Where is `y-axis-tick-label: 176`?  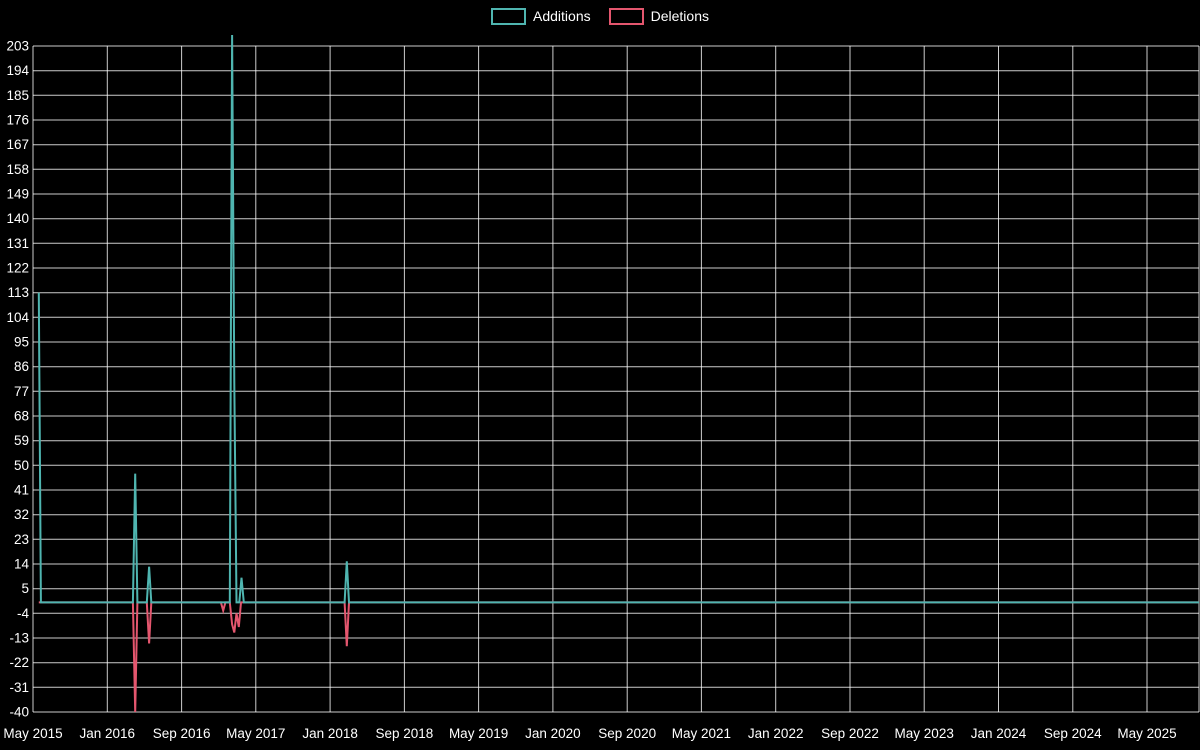 y-axis-tick-label: 176 is located at coordinates (17, 120).